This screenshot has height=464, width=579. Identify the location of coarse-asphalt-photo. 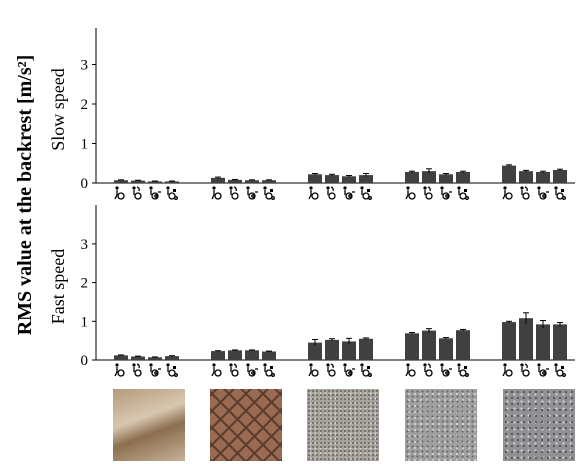
(441, 425).